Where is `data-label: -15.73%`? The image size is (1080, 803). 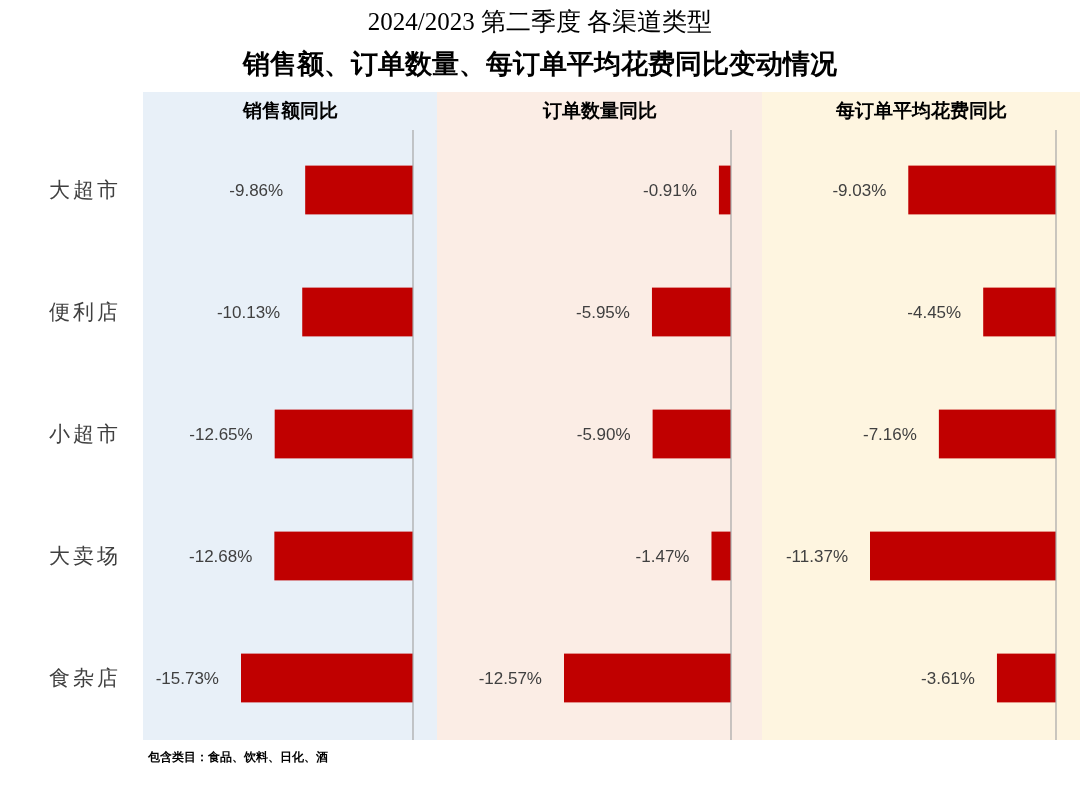
data-label: -15.73% is located at coordinates (187, 678).